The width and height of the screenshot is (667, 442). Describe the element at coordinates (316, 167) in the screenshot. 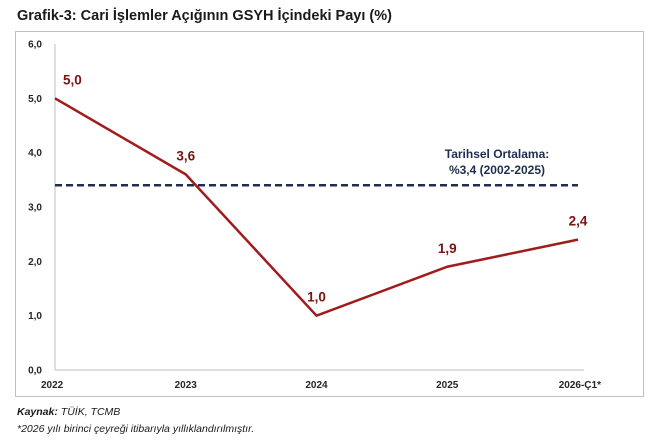

I see `reference-line-group: Tarihsel Ortalama: %3,4 (2002-2025)` at that location.